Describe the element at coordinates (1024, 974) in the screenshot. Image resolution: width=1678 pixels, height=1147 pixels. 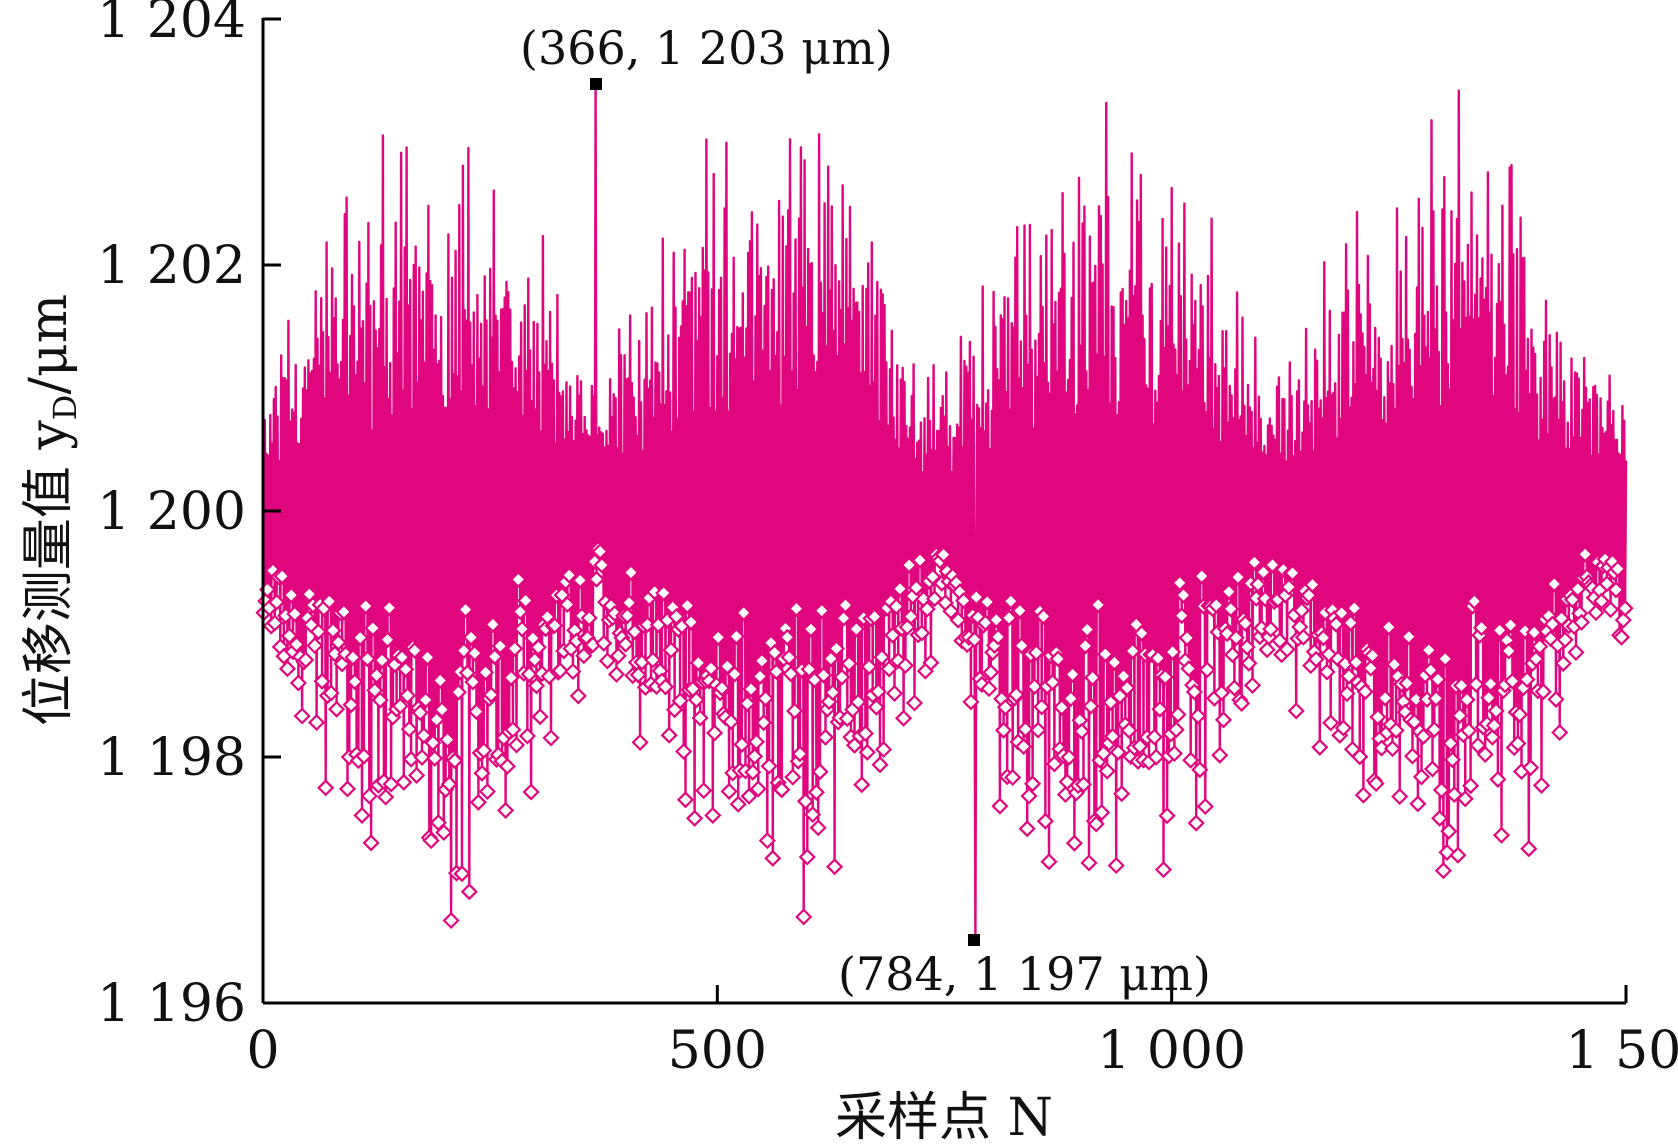
I see `annotation-label-min: (784, 1 197 μm)` at that location.